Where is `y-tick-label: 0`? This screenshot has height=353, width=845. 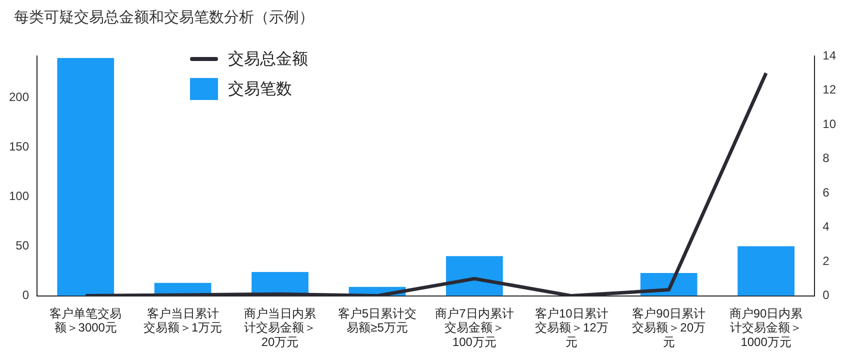 y-tick-label: 0 is located at coordinates (26, 295).